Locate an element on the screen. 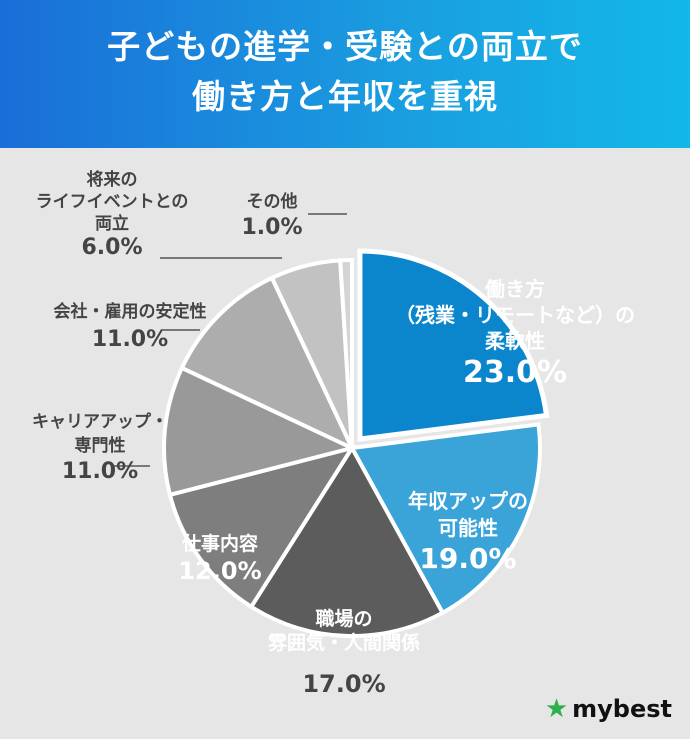  slice-label-line: 可能性 is located at coordinates (468, 528).